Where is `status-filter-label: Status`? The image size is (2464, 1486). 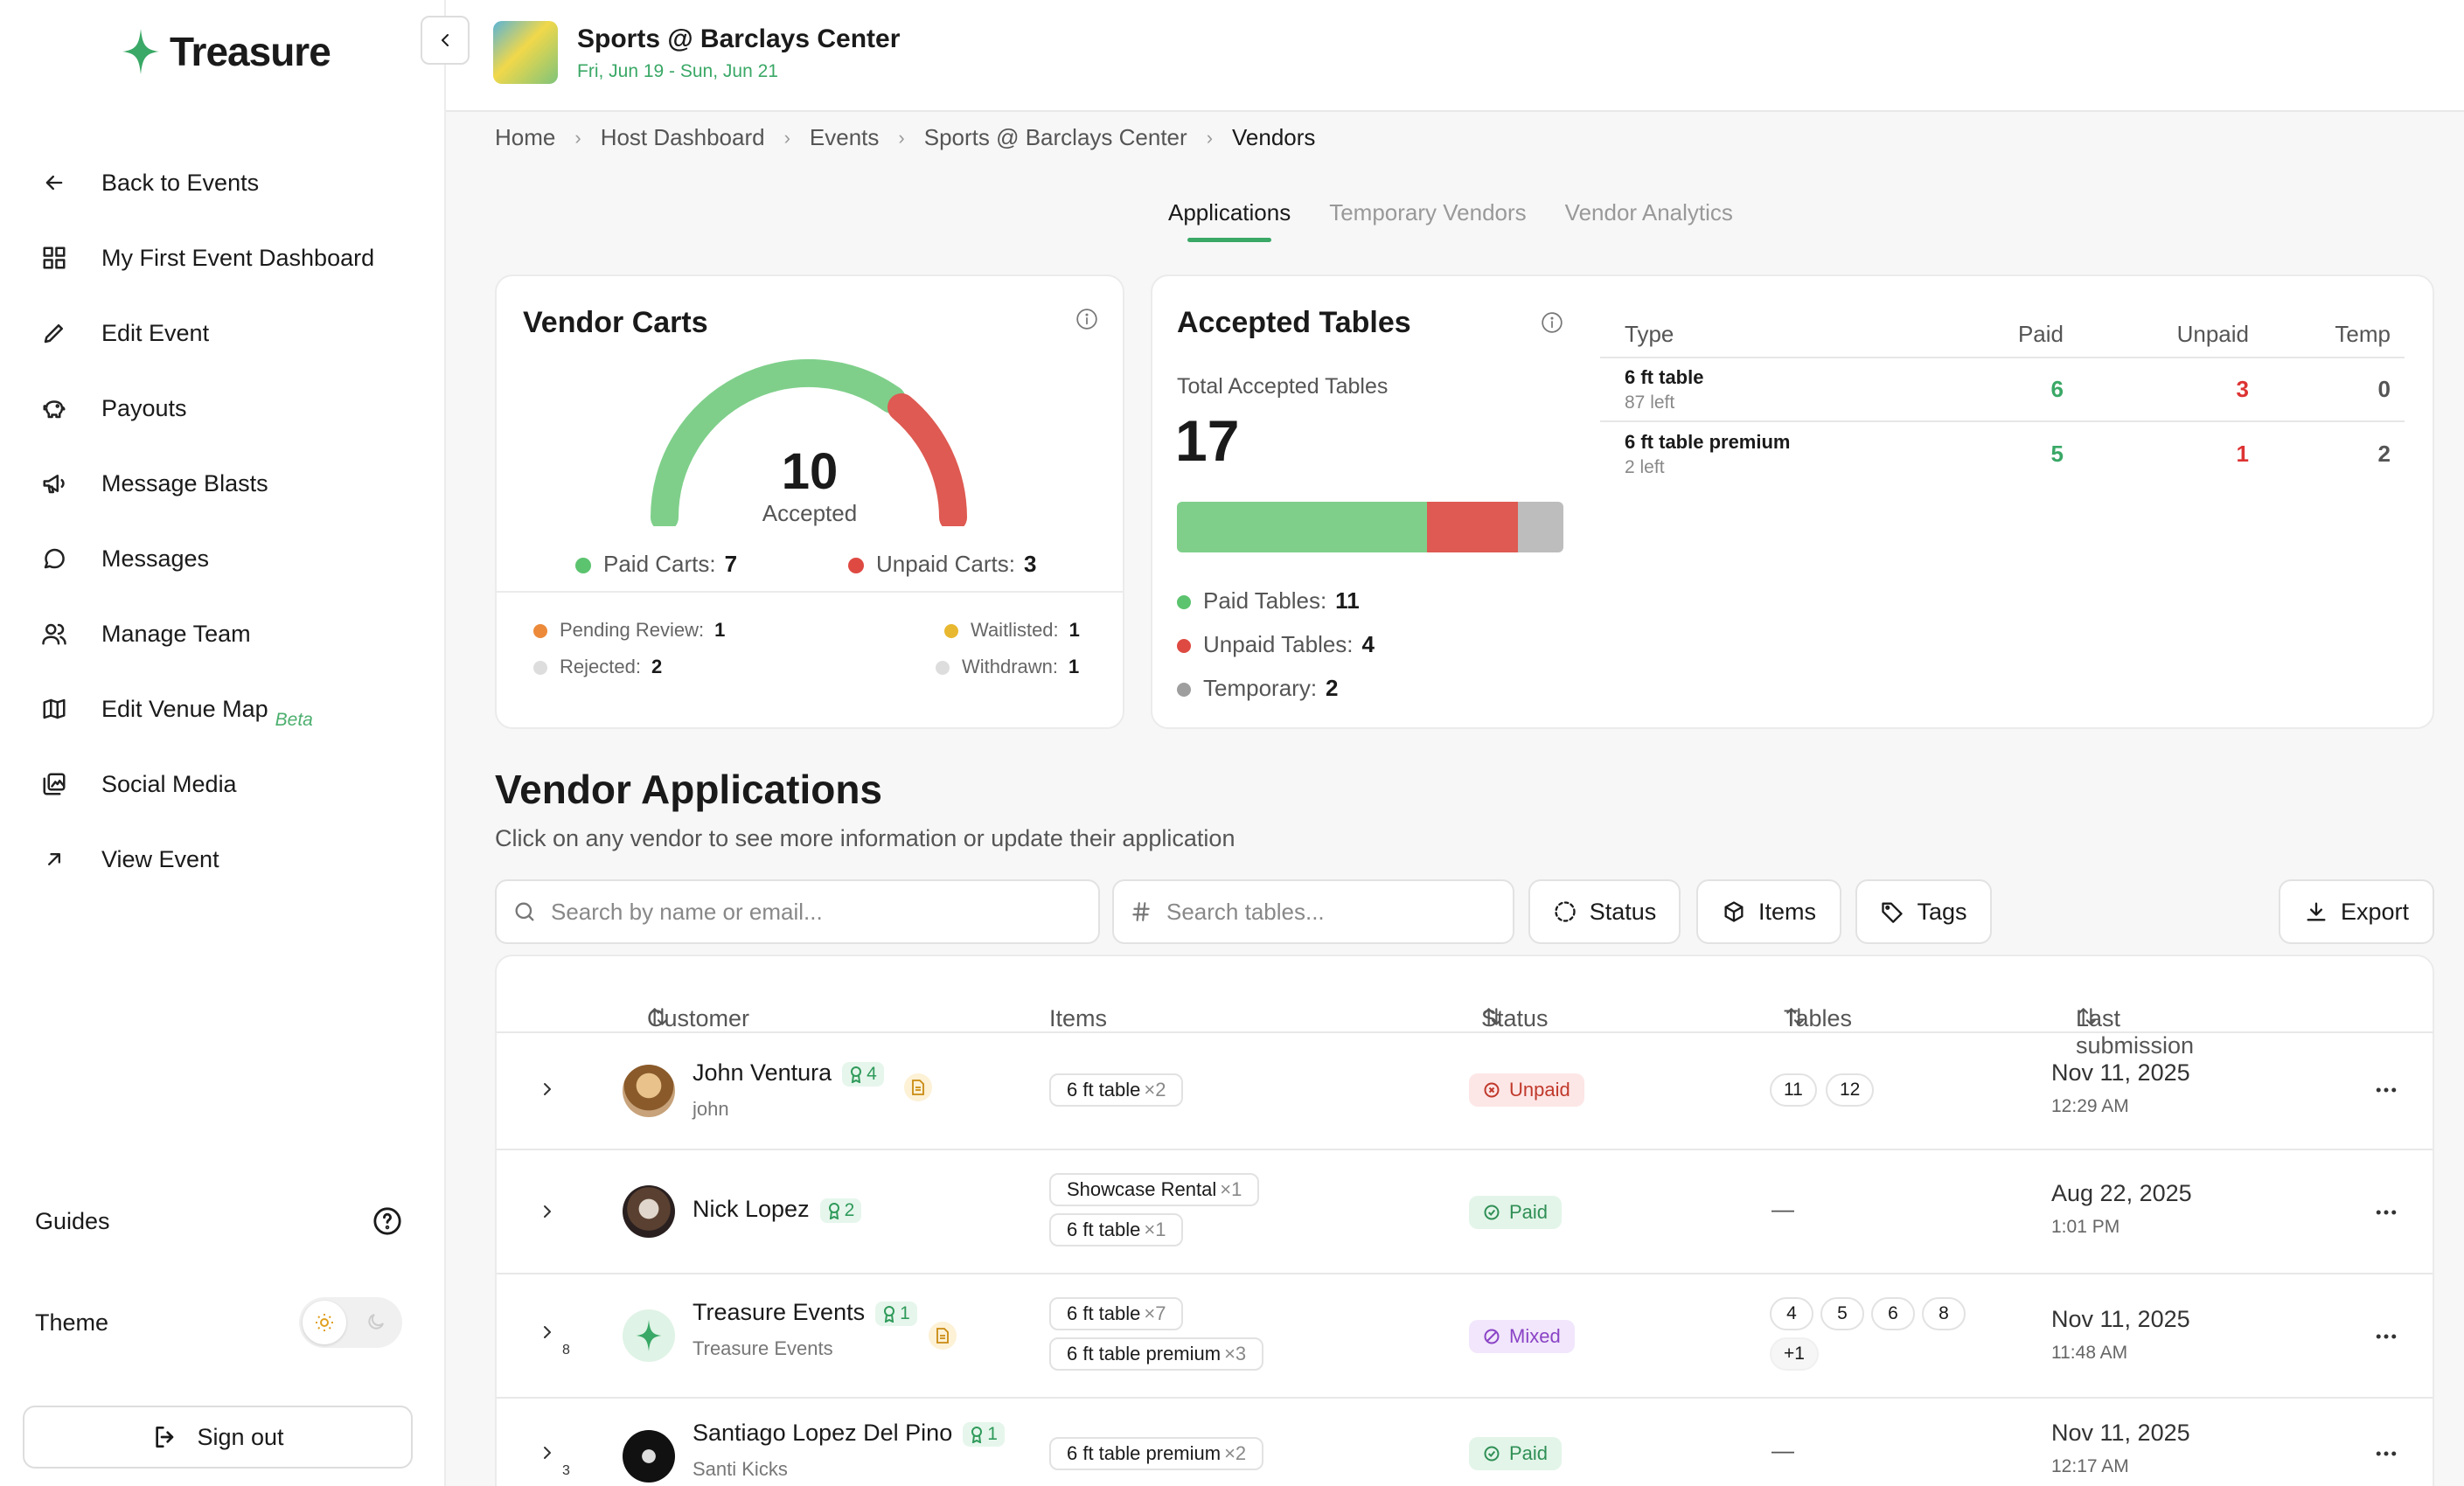 status-filter-label: Status is located at coordinates (1623, 912).